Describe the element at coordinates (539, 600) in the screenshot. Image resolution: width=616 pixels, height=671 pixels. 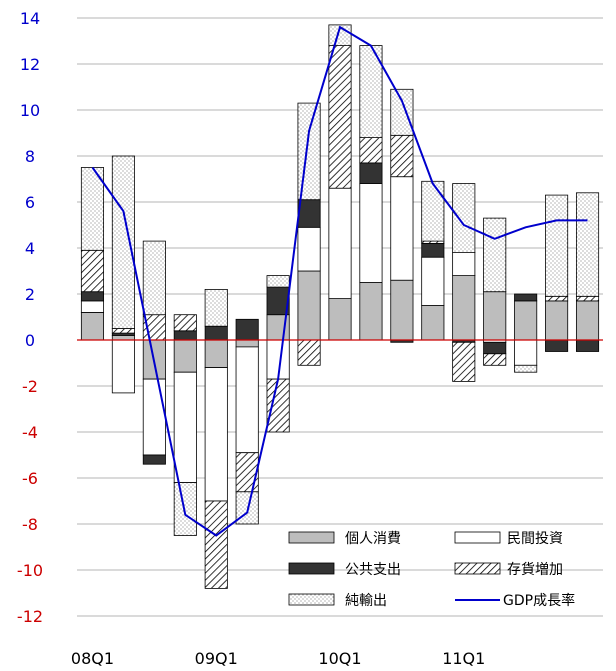
I see `legend-label-gdp: GDP成長率` at that location.